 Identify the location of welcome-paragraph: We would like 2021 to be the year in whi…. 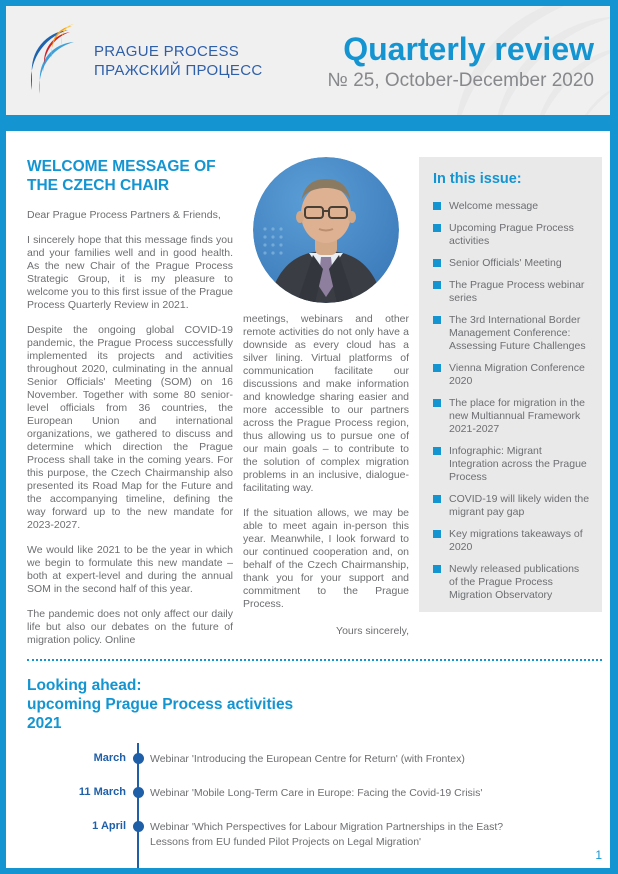
(130, 569).